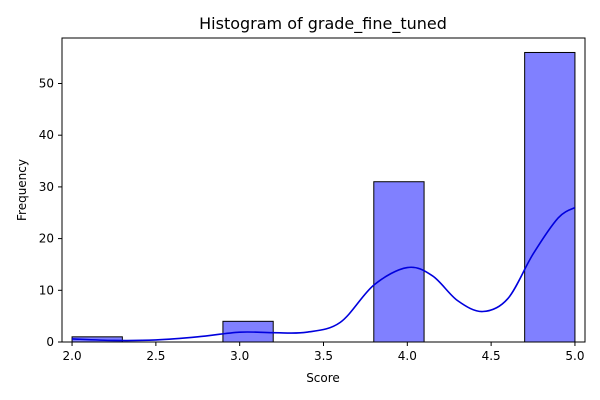  I want to click on y-tick-label-3: 30, so click(46, 187).